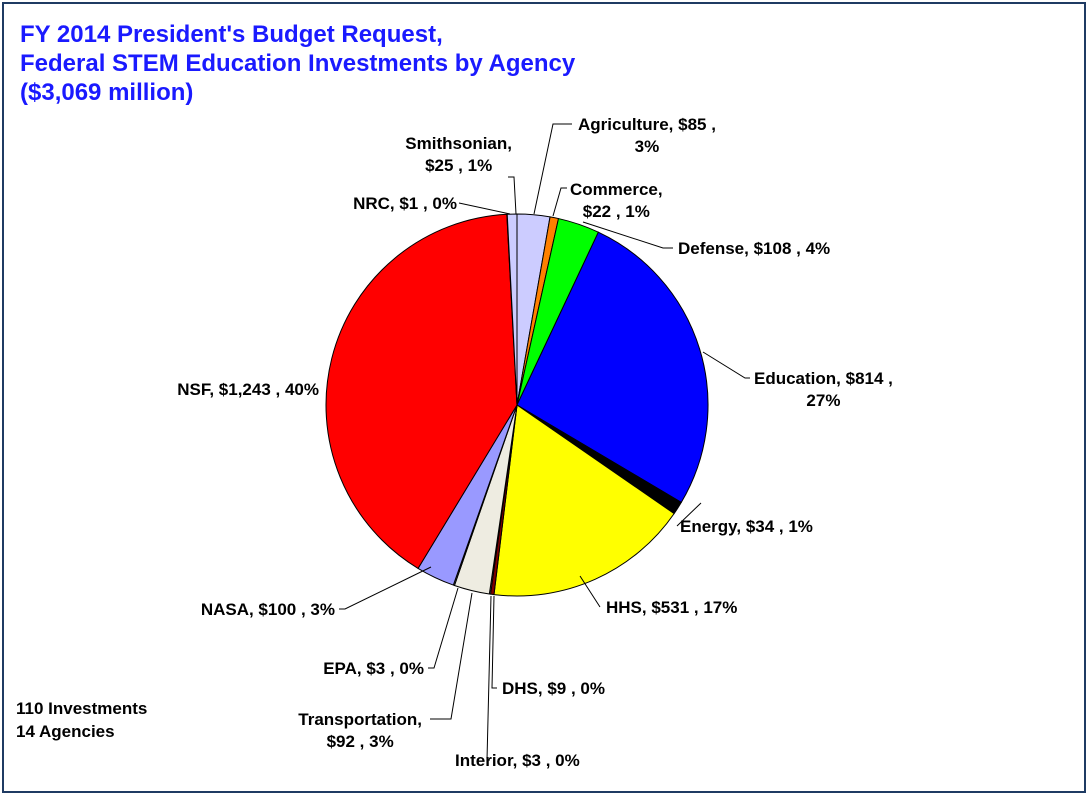  What do you see at coordinates (458, 154) in the screenshot?
I see `slice-label-smithsonian: Smithsonian, $25 , 1%` at bounding box center [458, 154].